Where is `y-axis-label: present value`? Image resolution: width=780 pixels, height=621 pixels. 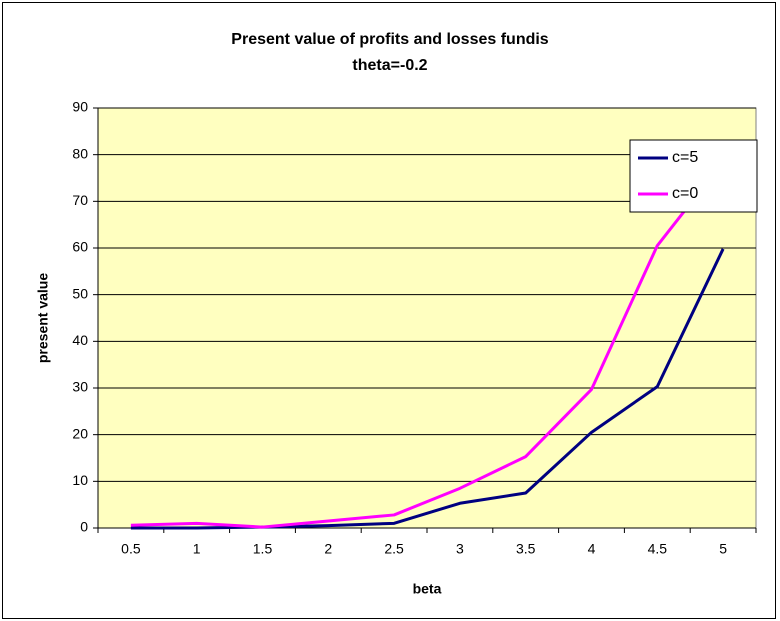
y-axis-label: present value is located at coordinates (43, 318).